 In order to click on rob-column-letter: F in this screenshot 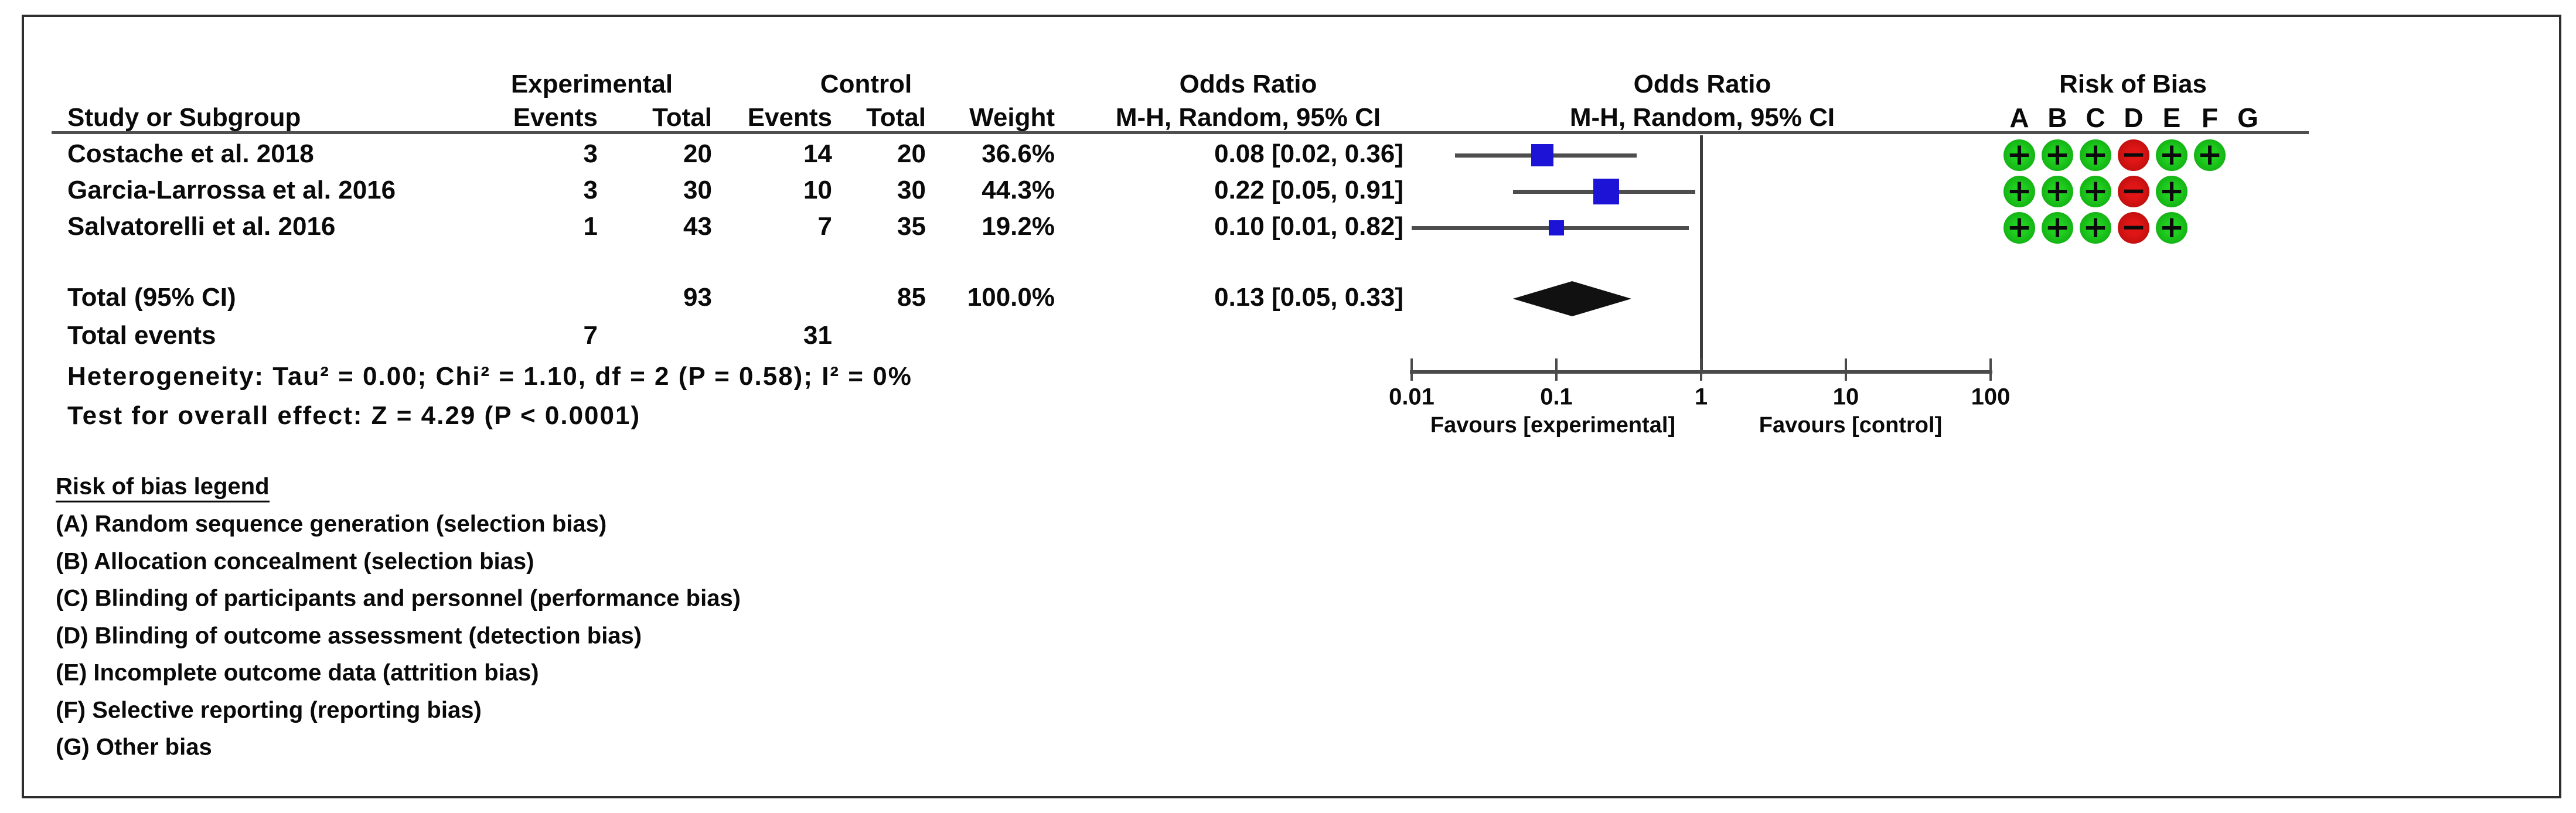, I will do `click(2210, 117)`.